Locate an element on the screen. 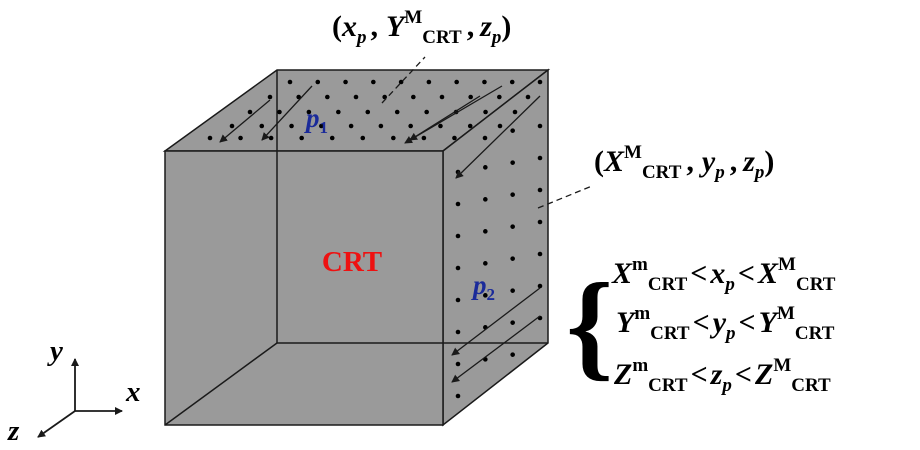 Image resolution: width=920 pixels, height=450 pixels. point-label-p2: p2 is located at coordinates (483, 287).